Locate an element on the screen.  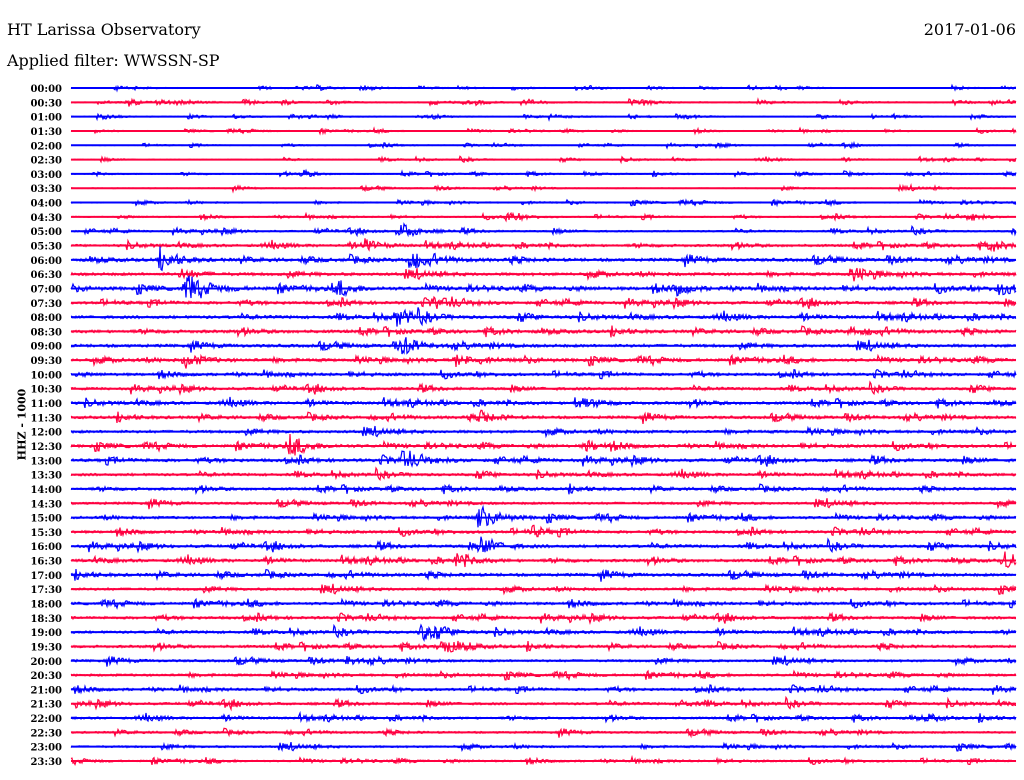
row-time-label: 05:00 is located at coordinates (46, 232).